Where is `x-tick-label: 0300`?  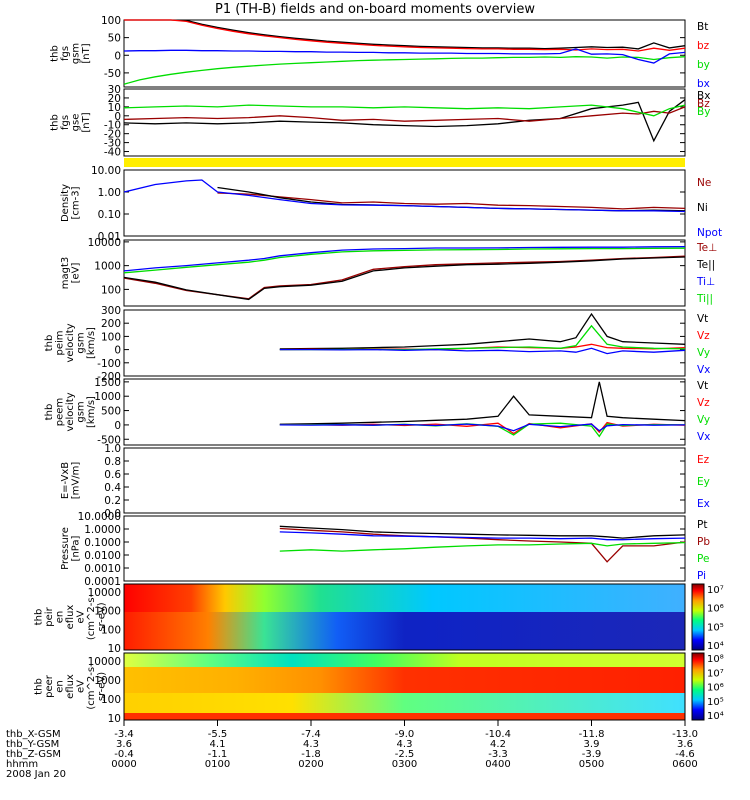 x-tick-label: 0300 is located at coordinates (404, 764).